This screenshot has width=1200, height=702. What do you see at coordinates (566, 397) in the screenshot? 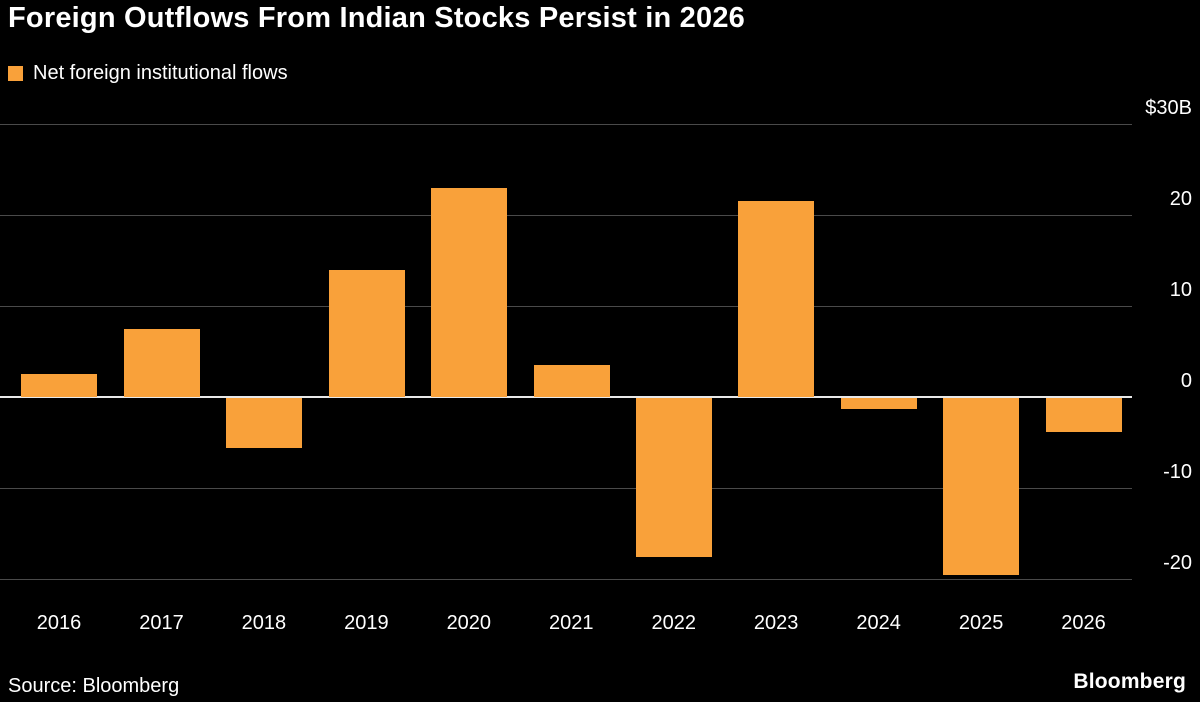
I see `zero-axis-line` at bounding box center [566, 397].